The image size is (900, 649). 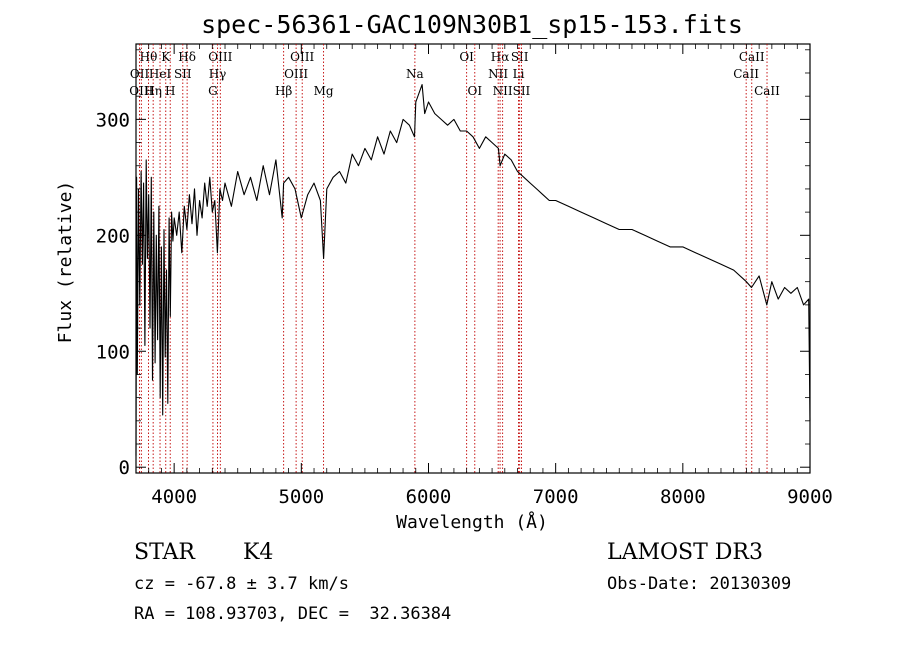 What do you see at coordinates (301, 497) in the screenshot?
I see `x-tick-label-1: 5000` at bounding box center [301, 497].